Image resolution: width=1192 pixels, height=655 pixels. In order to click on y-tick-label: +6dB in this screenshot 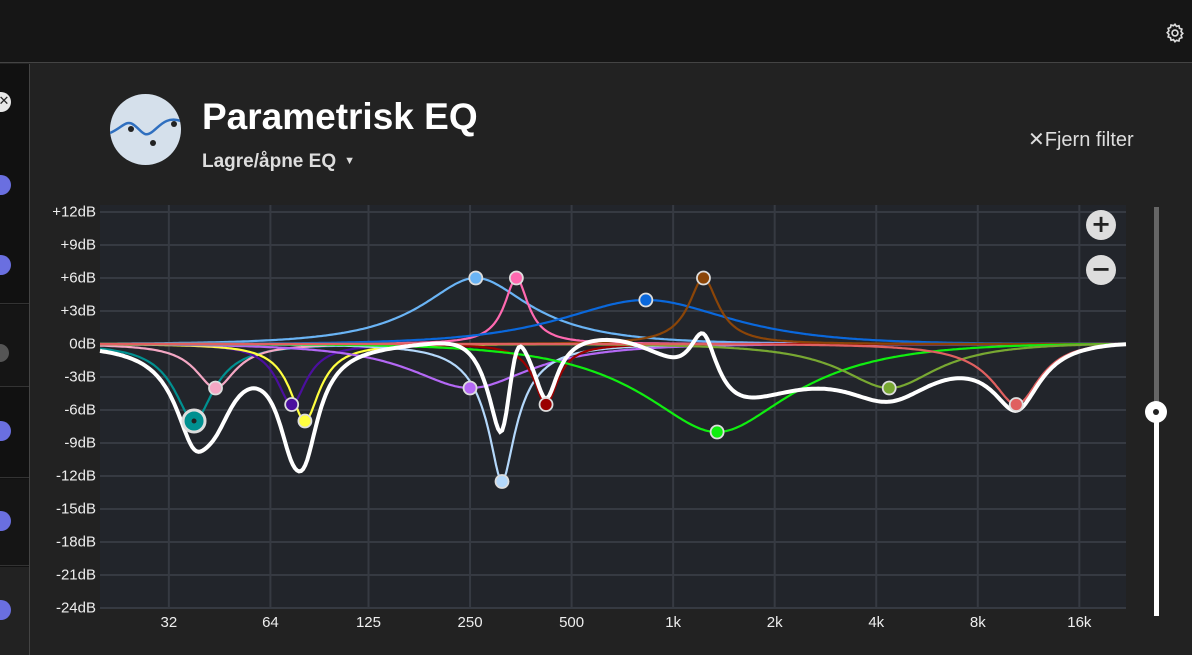, I will do `click(78, 278)`.